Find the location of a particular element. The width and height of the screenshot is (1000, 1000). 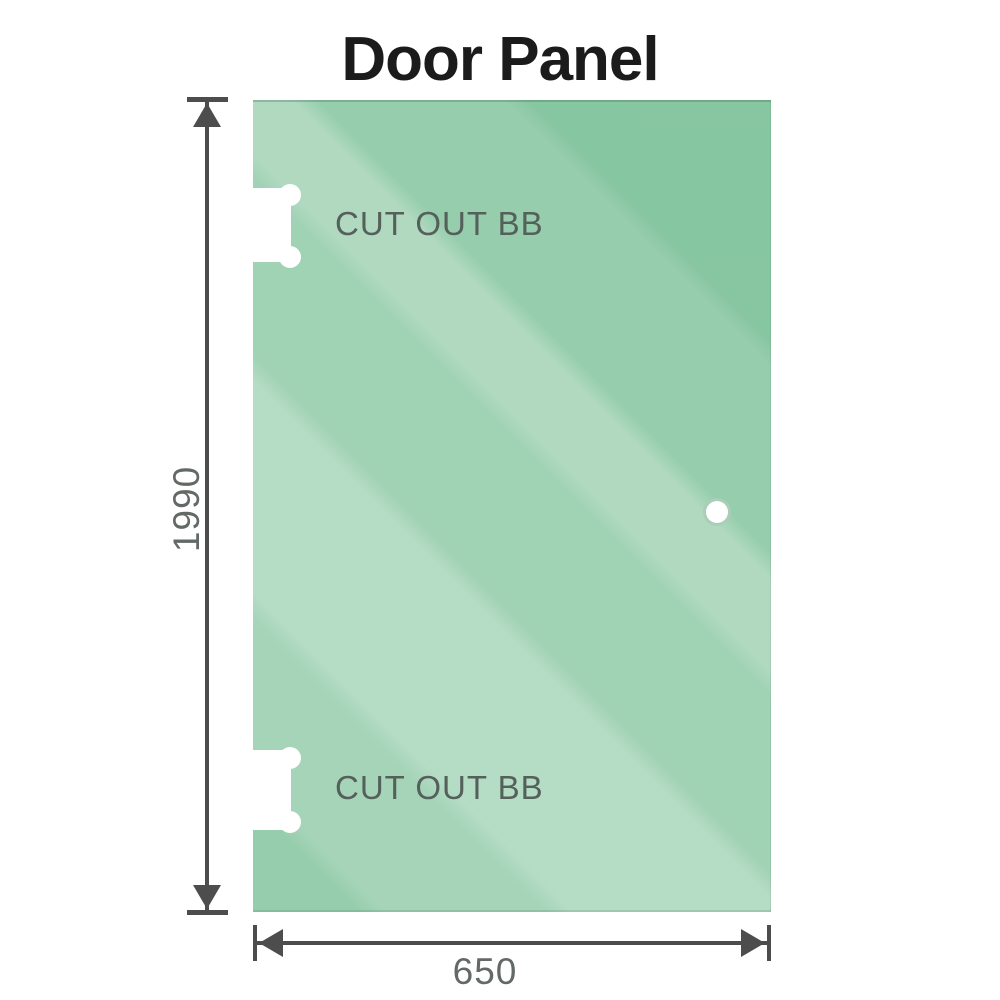

width-dimension-label: 650 is located at coordinates (485, 971).